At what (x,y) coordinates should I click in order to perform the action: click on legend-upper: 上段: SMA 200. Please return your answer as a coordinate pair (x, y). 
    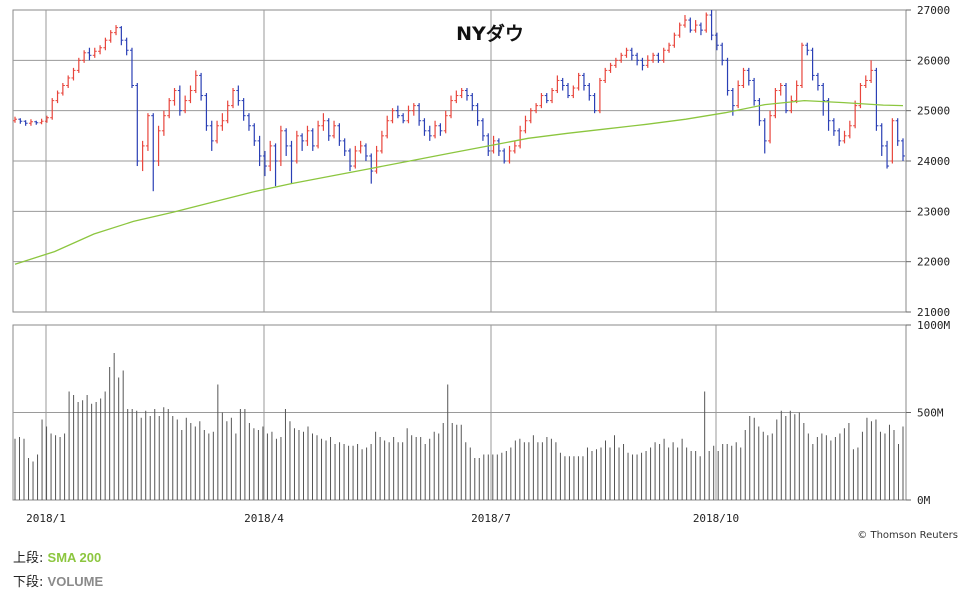
    Looking at the image, I should click on (57, 556).